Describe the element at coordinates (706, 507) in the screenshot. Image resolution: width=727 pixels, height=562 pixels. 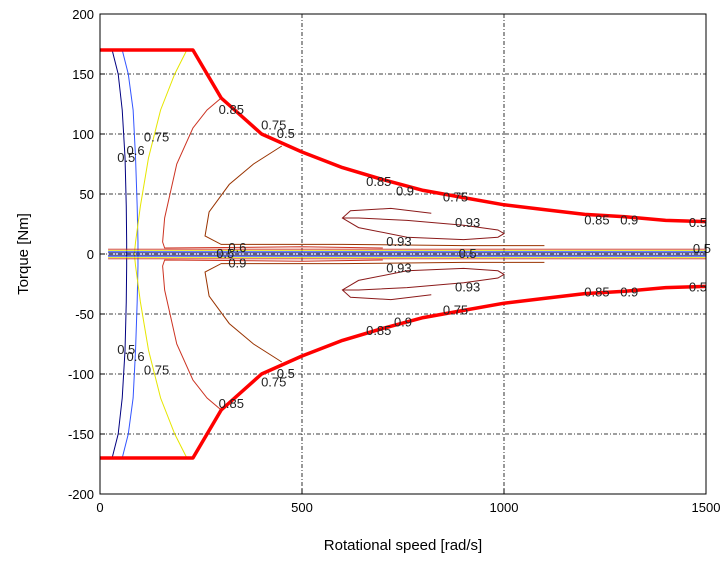
I see `x-tick-label: 1500` at that location.